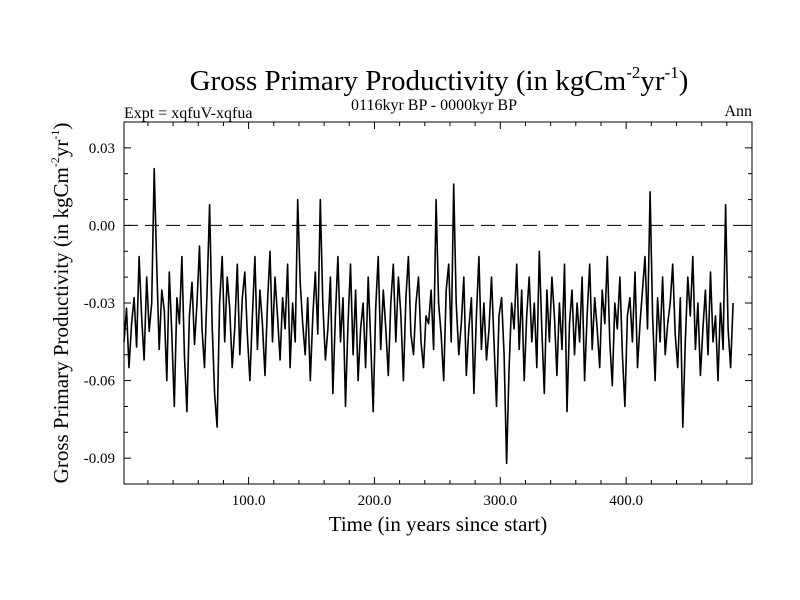  What do you see at coordinates (626, 501) in the screenshot?
I see `x-tick-label: 400.0` at bounding box center [626, 501].